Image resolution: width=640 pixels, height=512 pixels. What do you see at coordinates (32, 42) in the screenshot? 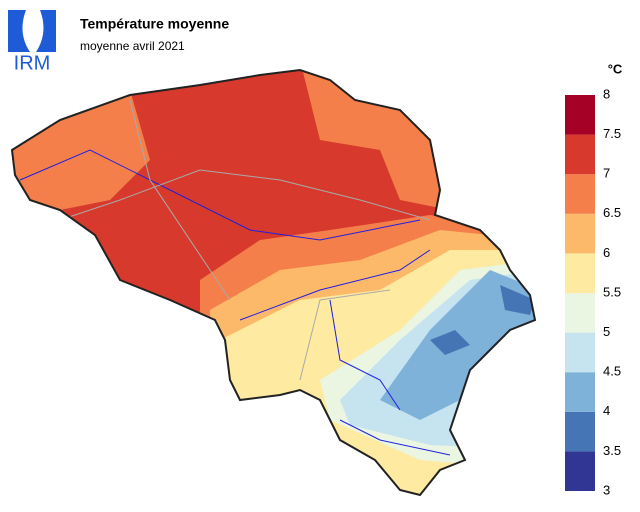
I see `logo: IRM` at bounding box center [32, 42].